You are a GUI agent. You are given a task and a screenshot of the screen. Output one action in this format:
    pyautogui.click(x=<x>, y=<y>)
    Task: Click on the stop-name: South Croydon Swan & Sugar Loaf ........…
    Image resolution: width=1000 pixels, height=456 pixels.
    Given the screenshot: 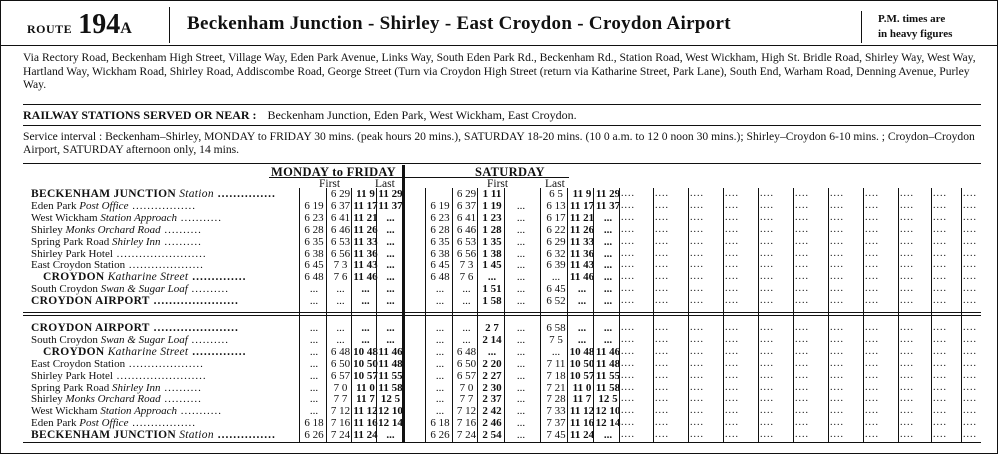 What is the action you would take?
    pyautogui.click(x=130, y=340)
    